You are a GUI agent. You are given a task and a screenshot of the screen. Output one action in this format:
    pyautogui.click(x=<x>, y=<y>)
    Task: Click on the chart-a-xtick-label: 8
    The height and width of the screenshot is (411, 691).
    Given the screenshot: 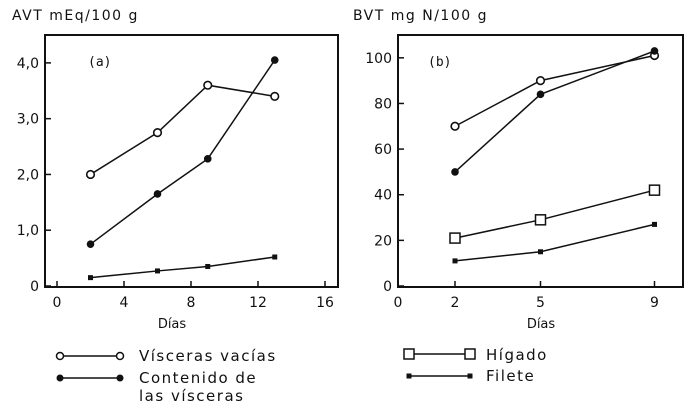 What is the action you would take?
    pyautogui.click(x=191, y=303)
    